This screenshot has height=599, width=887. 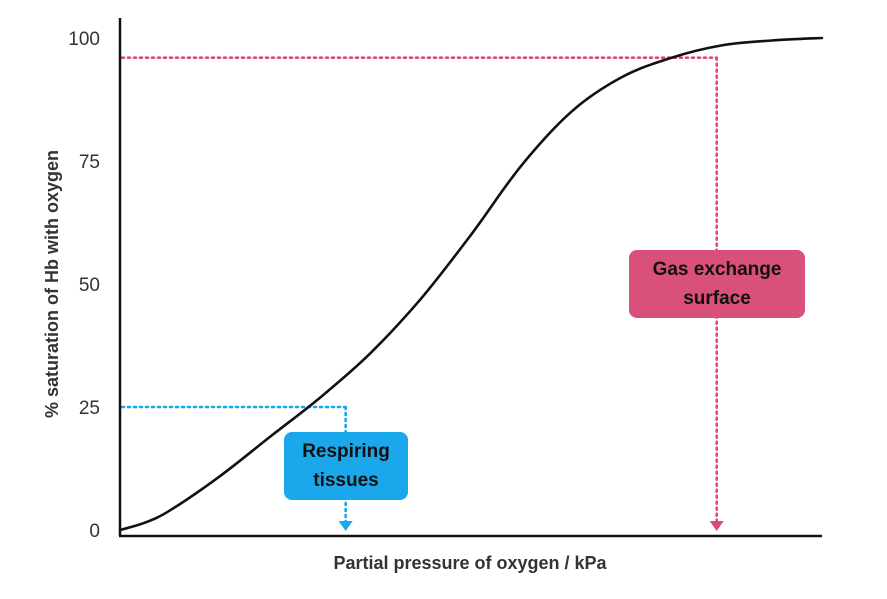 I want to click on y-tick-label-100: 100, so click(x=84, y=39).